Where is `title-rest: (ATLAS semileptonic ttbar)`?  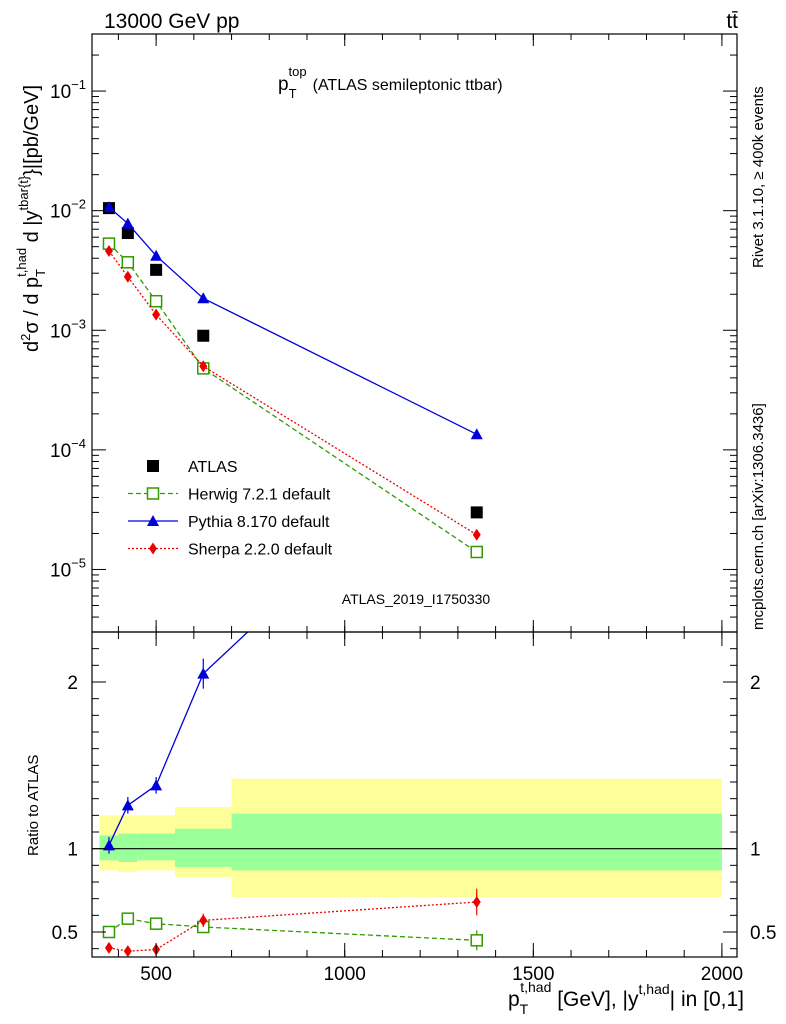 title-rest: (ATLAS semileptonic ttbar) is located at coordinates (408, 85).